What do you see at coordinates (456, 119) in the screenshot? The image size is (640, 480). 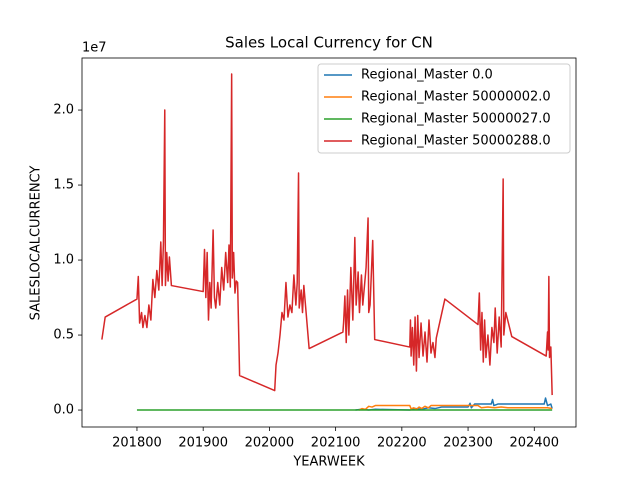 I see `legend-label: Regional_Master 50000027.0` at bounding box center [456, 119].